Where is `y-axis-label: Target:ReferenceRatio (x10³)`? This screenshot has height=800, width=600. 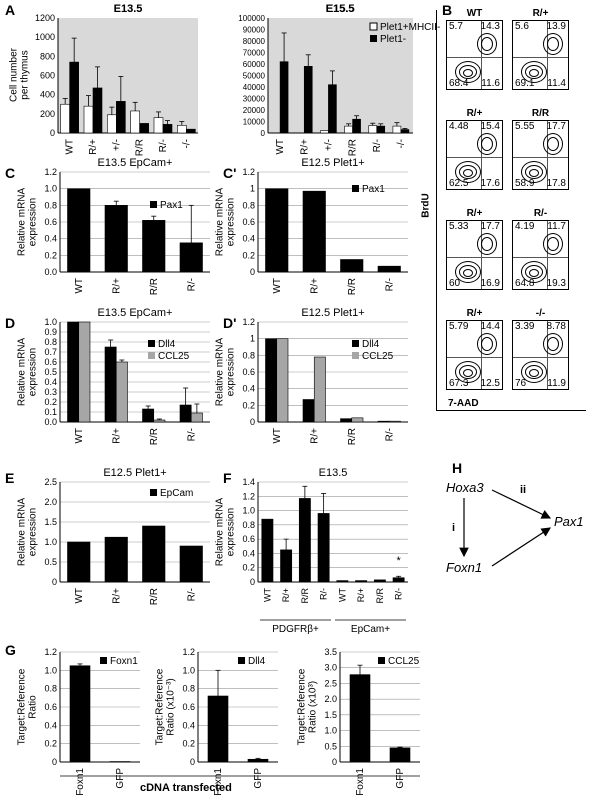 y-axis-label: Target:ReferenceRatio (x10³) is located at coordinates (308, 706).